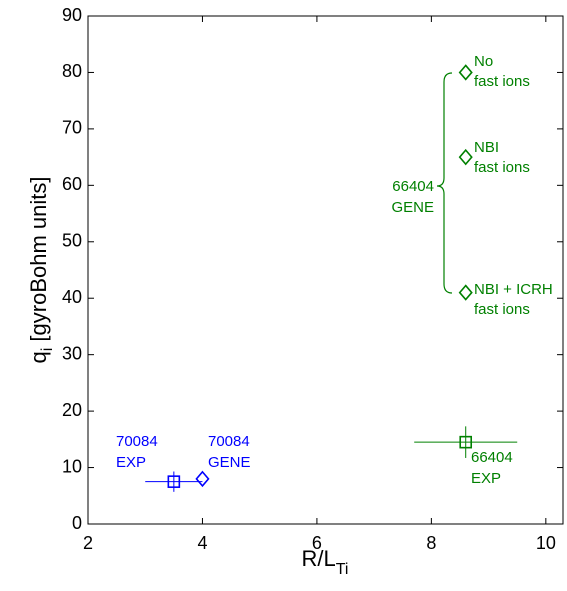 The image size is (567, 591). What do you see at coordinates (513, 289) in the screenshot?
I see `annotation: NBI + ICRH` at bounding box center [513, 289].